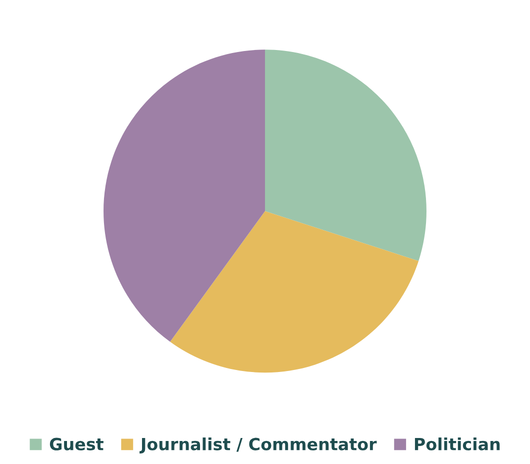 The image size is (530, 464). I want to click on legend-label: Guest, so click(77, 444).